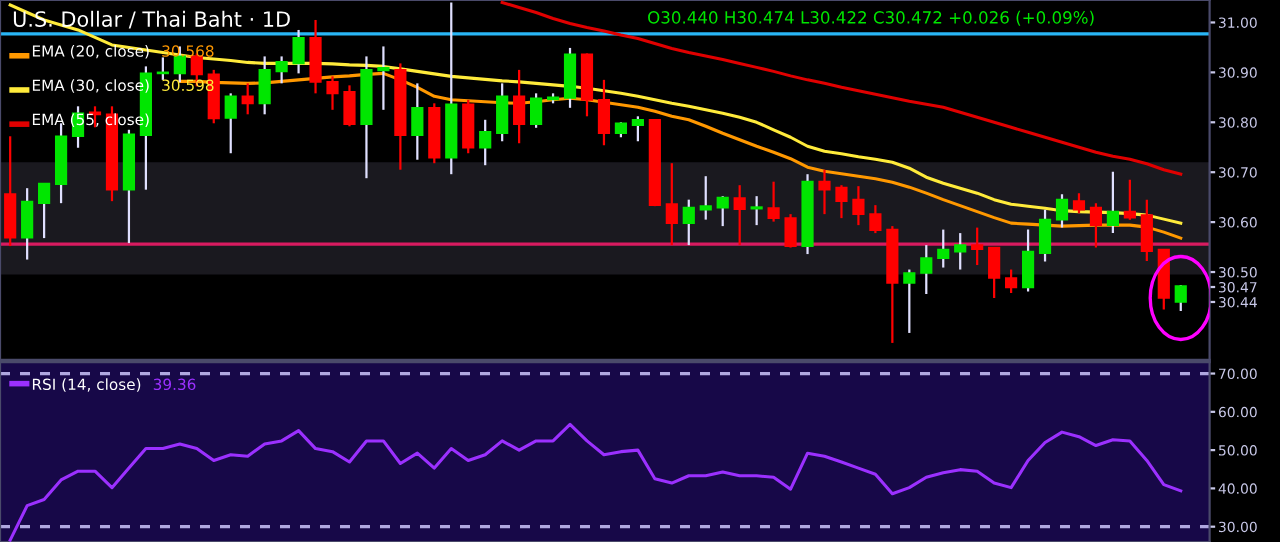 The width and height of the screenshot is (1280, 542). I want to click on text: O30.440 H30.474 L30.422 C30.472 +0.026 (+0.09%), so click(871, 18).